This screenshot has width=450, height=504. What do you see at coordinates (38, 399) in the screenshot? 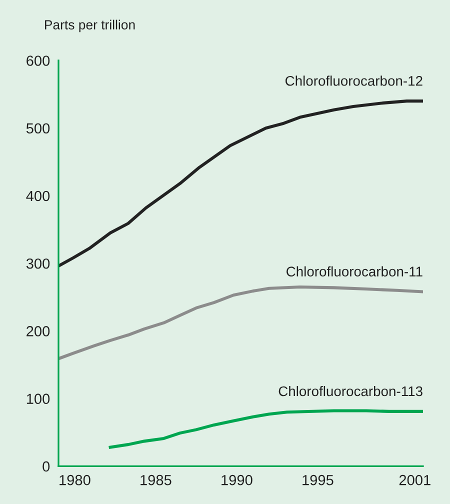
I see `y-tick-label: 100` at bounding box center [38, 399].